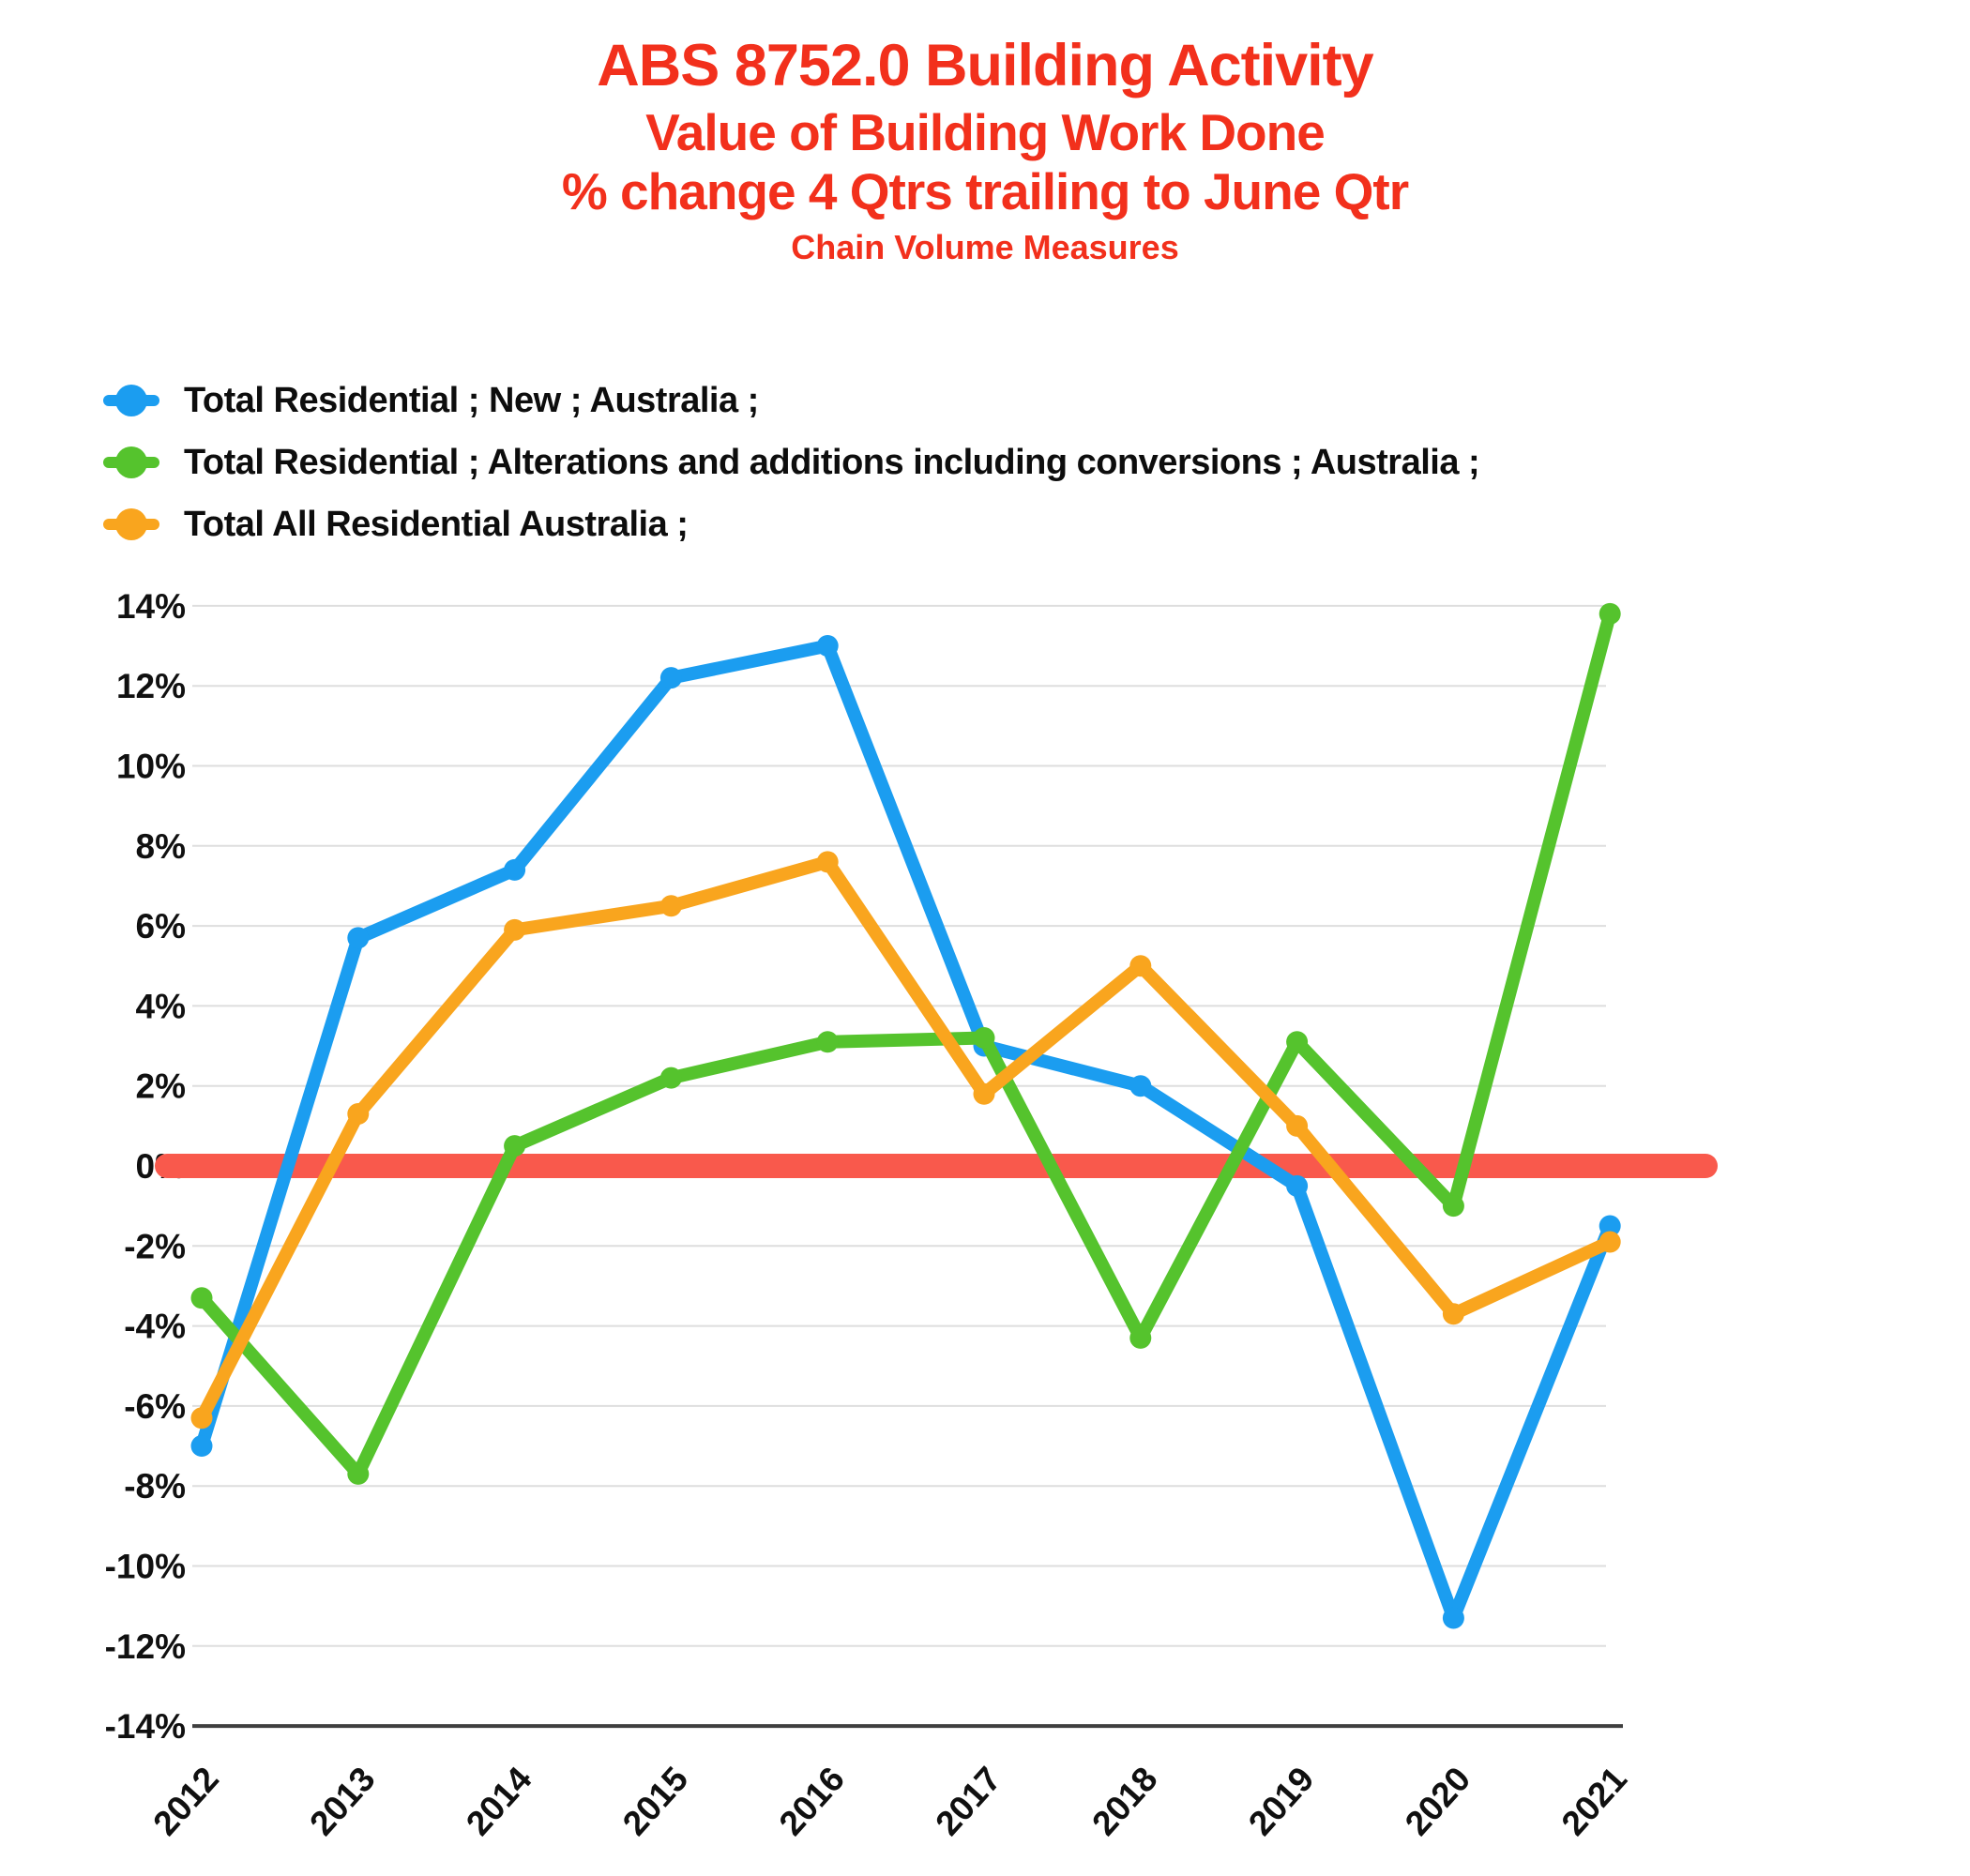 Image resolution: width=1970 pixels, height=1876 pixels. I want to click on y-axis-label: -6%, so click(155, 1406).